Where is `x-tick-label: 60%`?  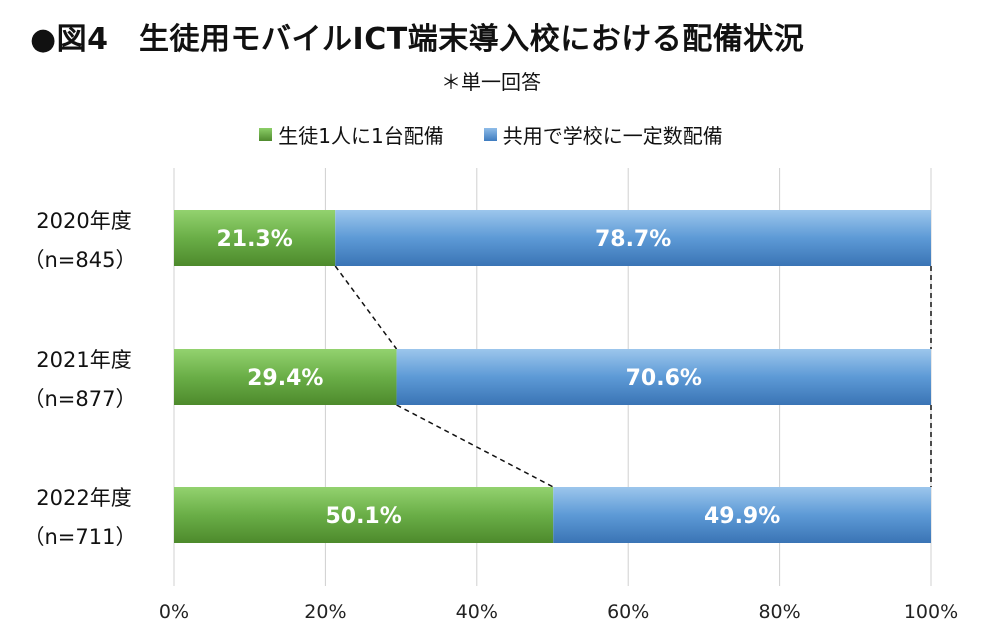 x-tick-label: 60% is located at coordinates (628, 612).